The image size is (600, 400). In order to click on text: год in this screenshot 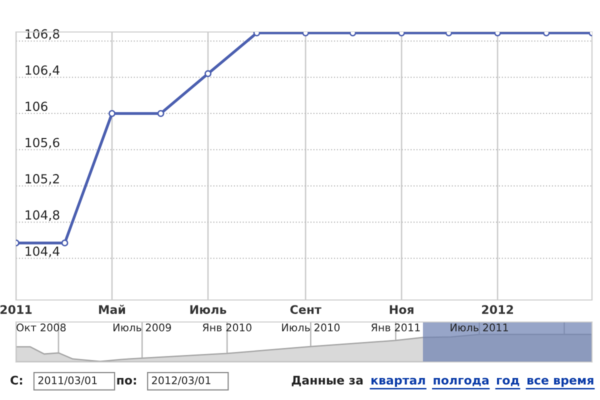, I will do `click(508, 382)`.